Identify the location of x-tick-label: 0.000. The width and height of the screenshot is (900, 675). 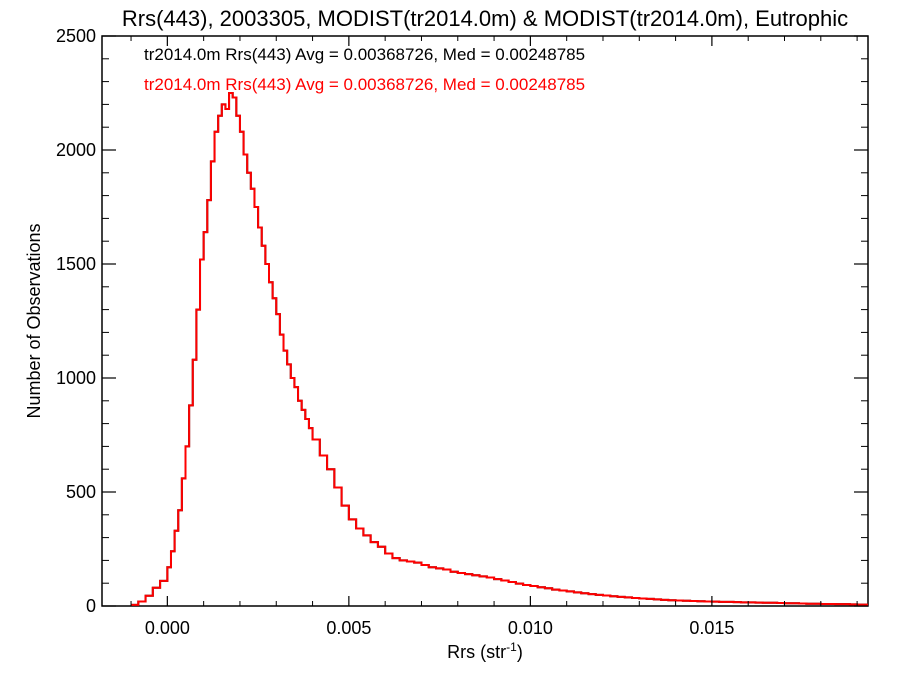
(167, 628).